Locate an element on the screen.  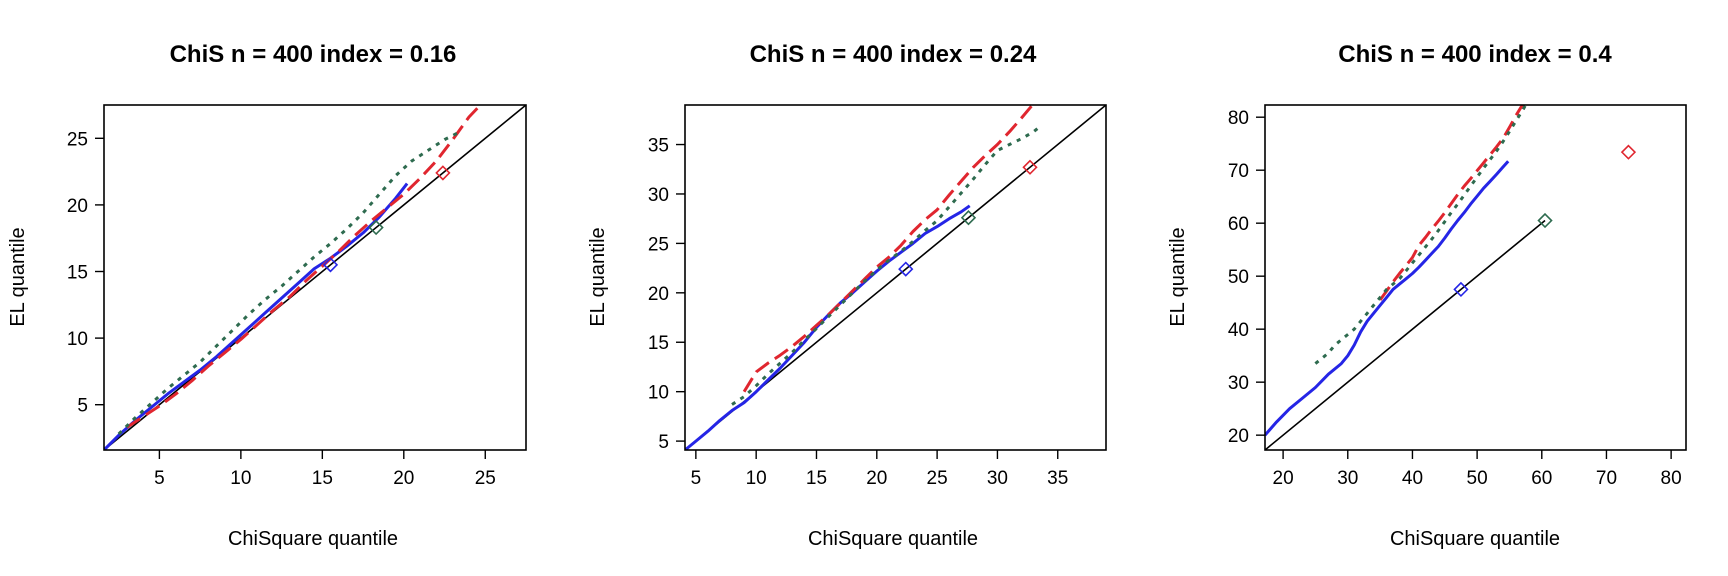
panel-title: ChiS n = 400 index = 0.16 is located at coordinates (313, 54).